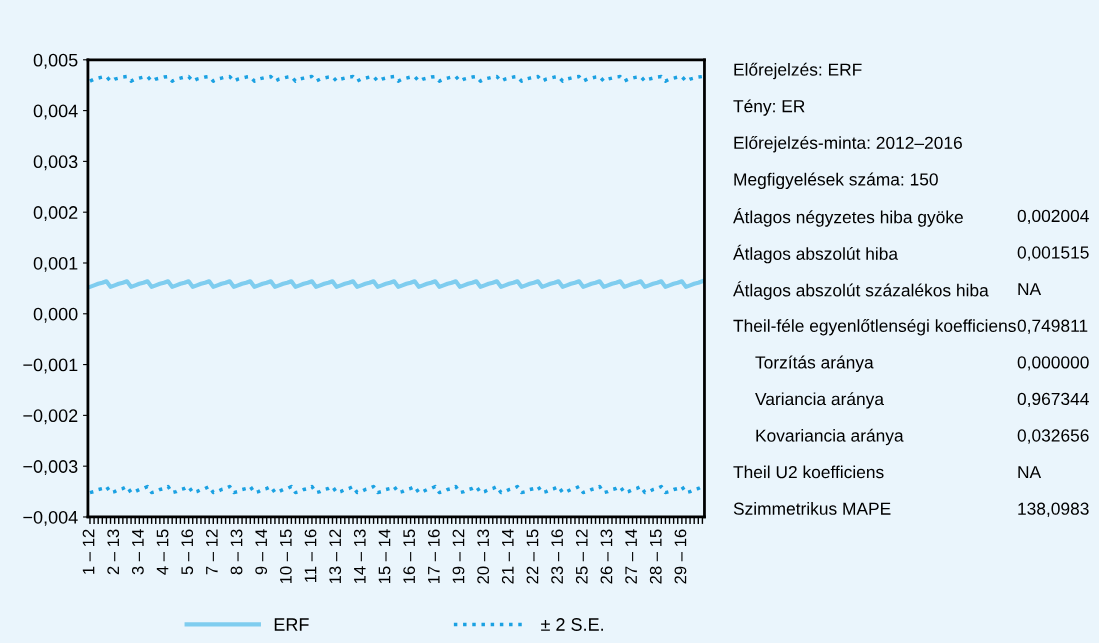 The width and height of the screenshot is (1099, 643). I want to click on x-tick-label: 21 – 14, so click(507, 556).